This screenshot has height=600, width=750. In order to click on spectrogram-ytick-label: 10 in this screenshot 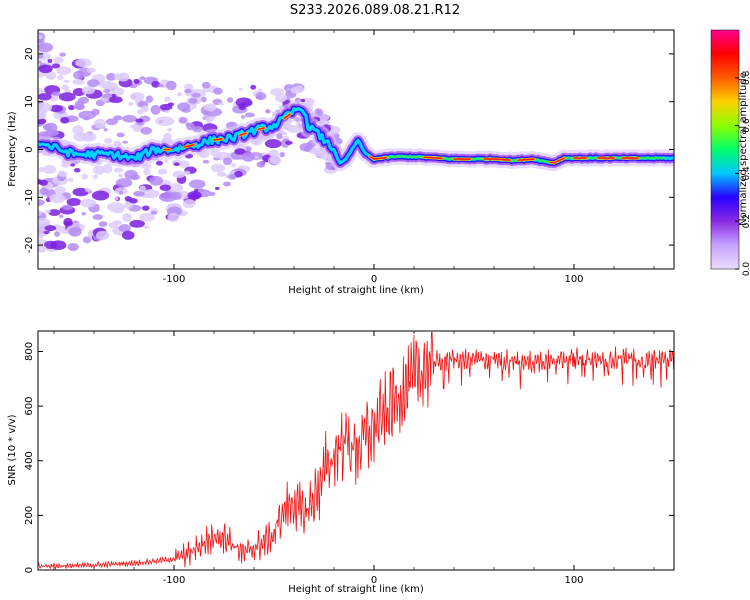, I will do `click(29, 101)`.